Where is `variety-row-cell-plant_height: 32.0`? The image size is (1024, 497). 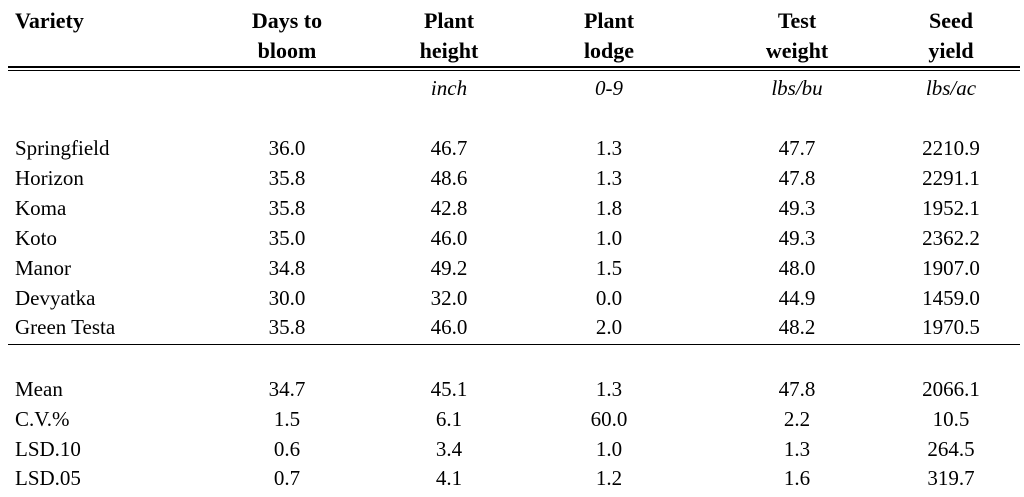 variety-row-cell-plant_height: 32.0 is located at coordinates (449, 298).